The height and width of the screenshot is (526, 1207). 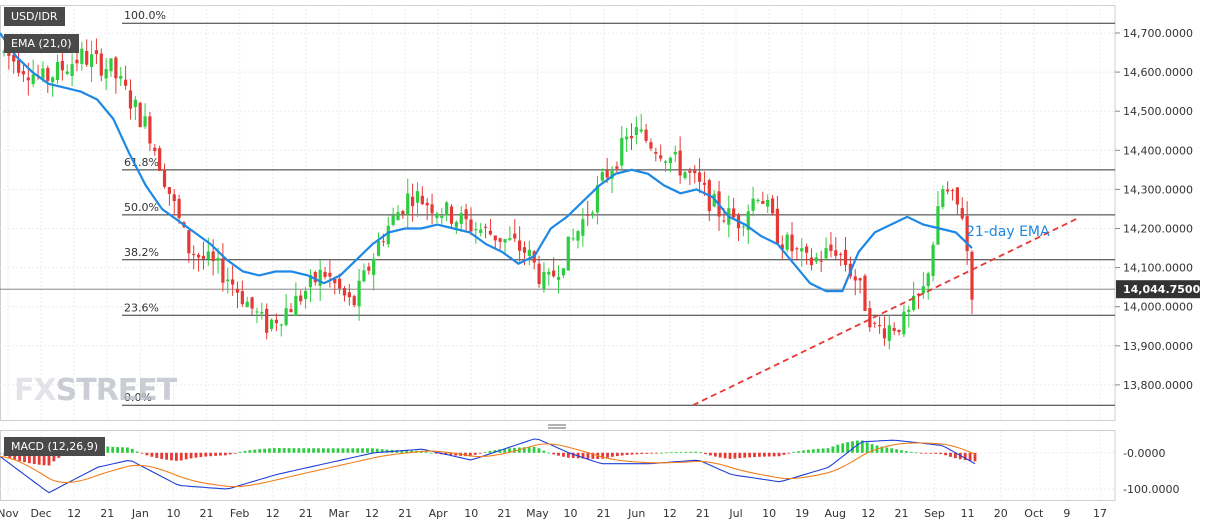 I want to click on y-tick-label: 14,700.0000, so click(x=1158, y=33).